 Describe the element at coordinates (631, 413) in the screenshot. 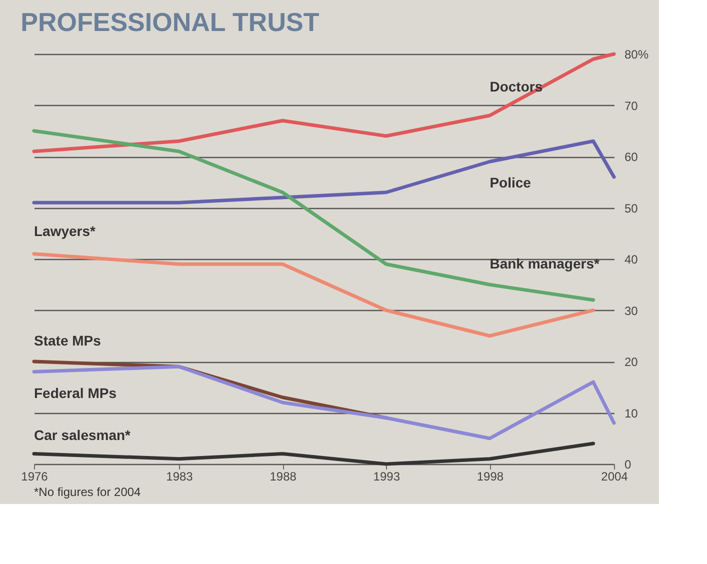

I see `y-tick-label: 10` at that location.